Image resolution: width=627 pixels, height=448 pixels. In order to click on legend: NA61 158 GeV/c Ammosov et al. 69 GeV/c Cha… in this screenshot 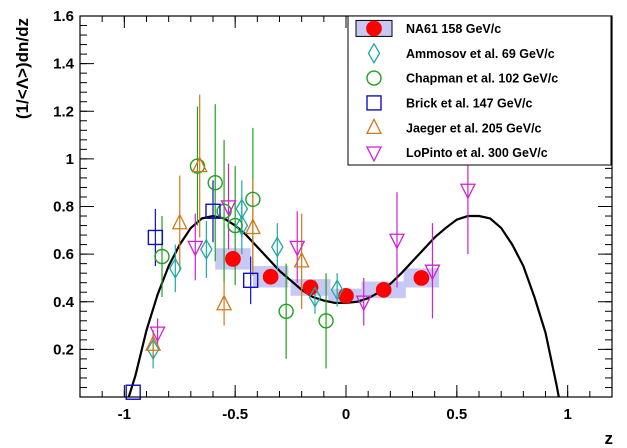, I will do `click(479, 90)`.